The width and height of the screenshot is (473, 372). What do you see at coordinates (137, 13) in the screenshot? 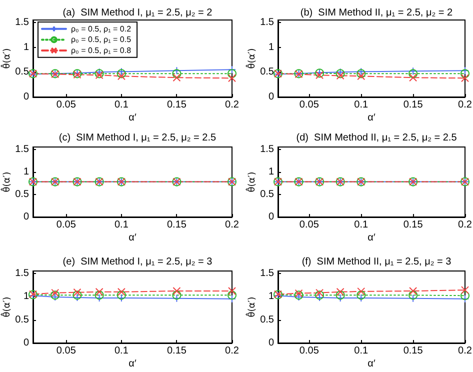
I see `chart-title: (a) SIM Method I, μ₁ = 2.5, μ₂ = 2` at bounding box center [137, 13].